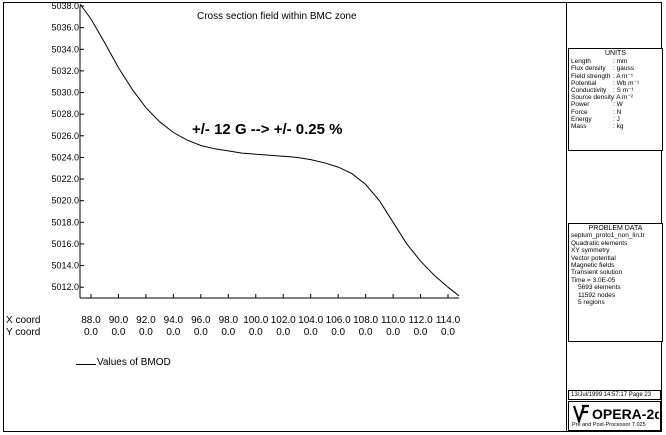  I want to click on y-tick-label: 5034.0, so click(65, 49).